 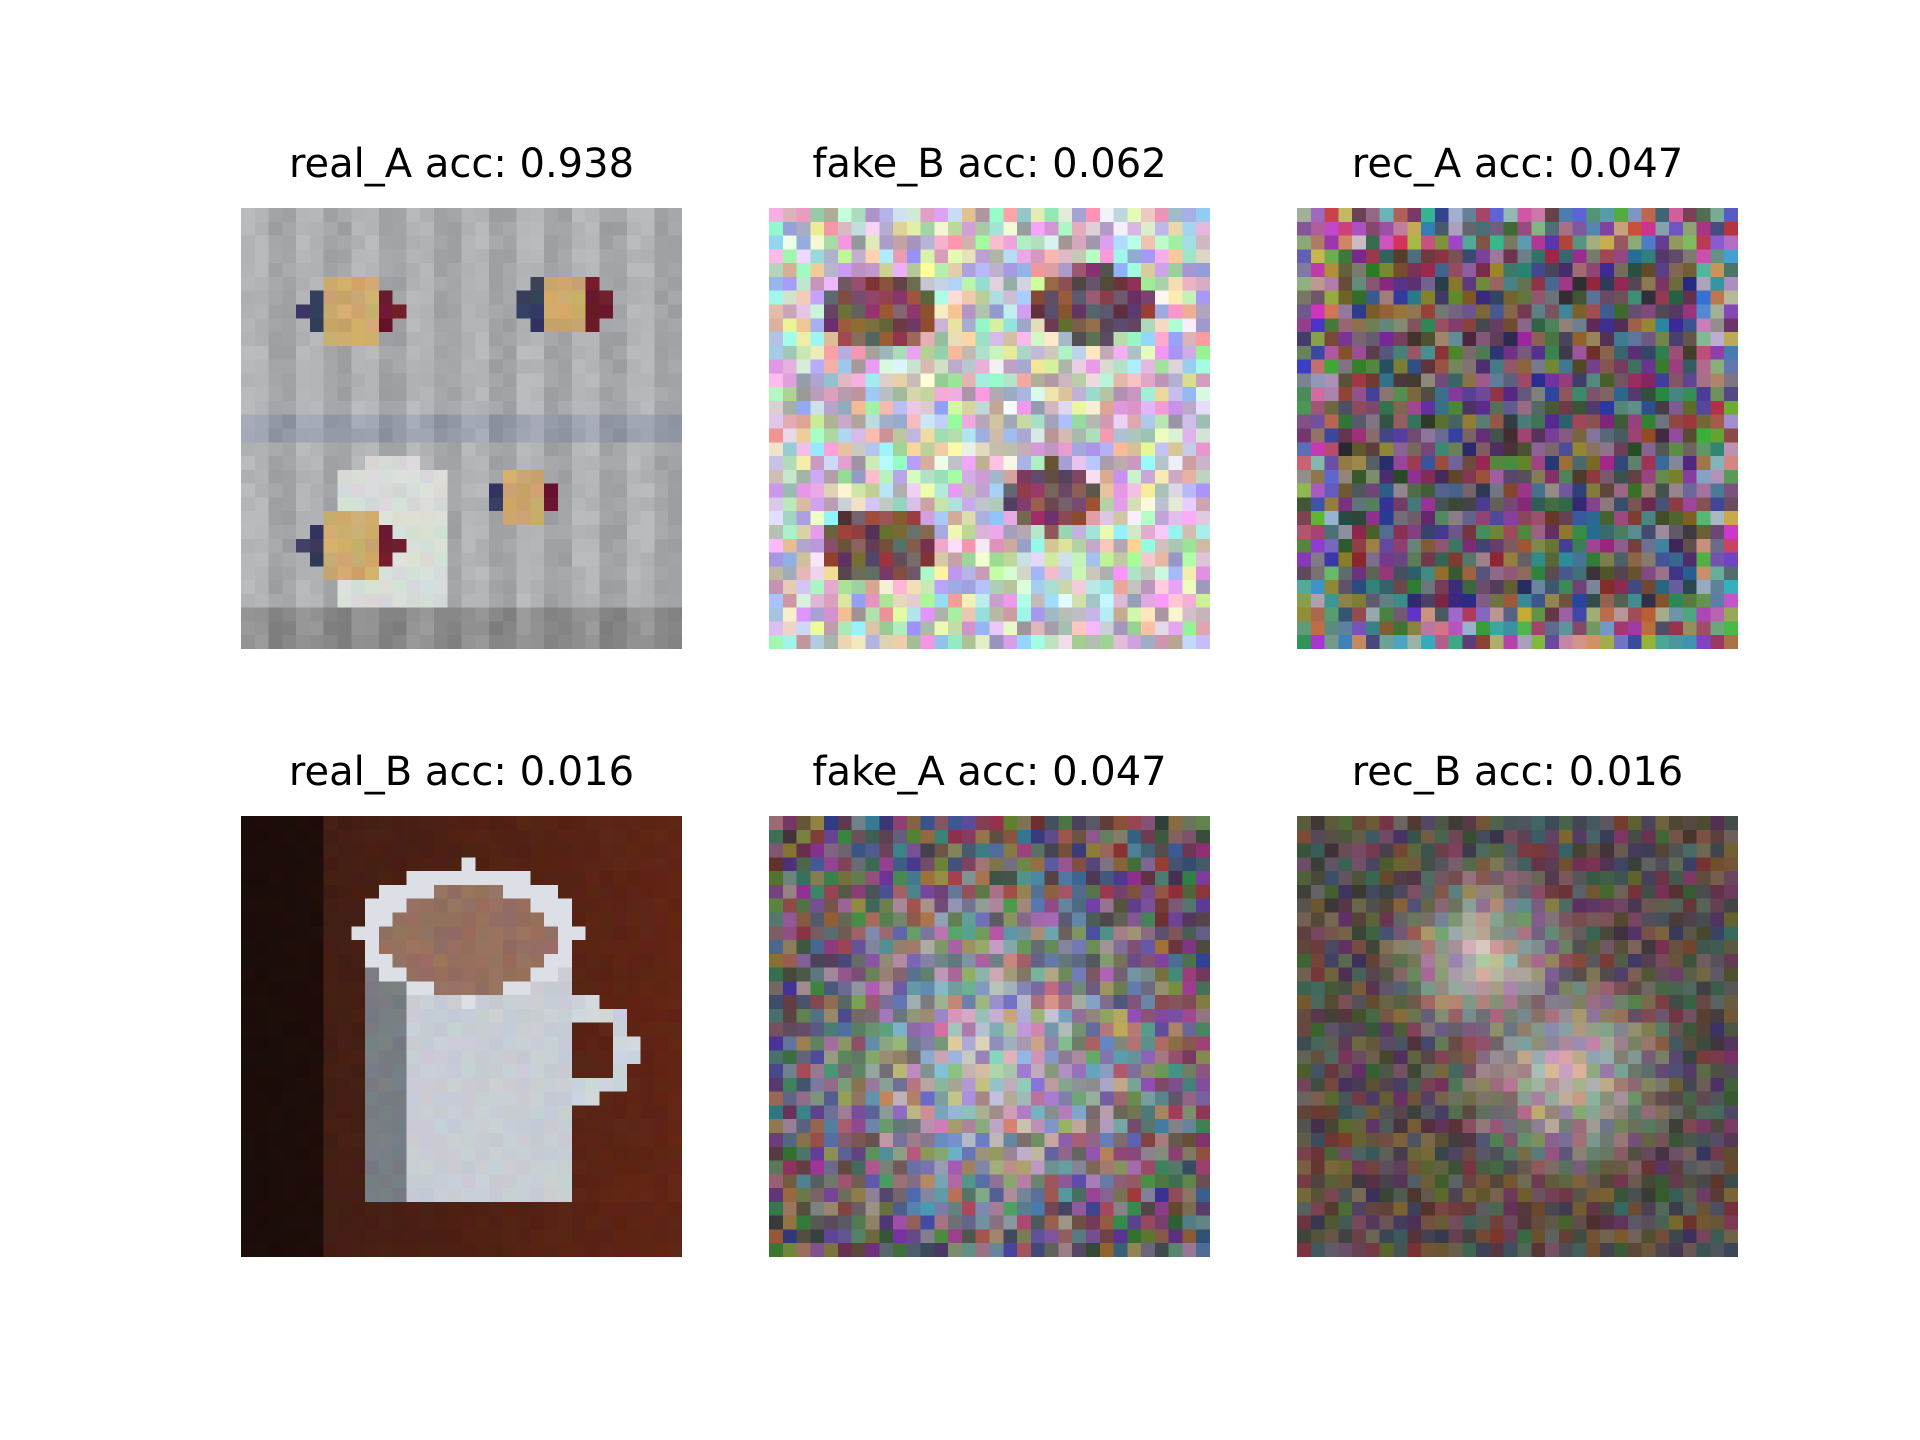 I want to click on panel-title: fake_B acc: 0.062, so click(x=989, y=164).